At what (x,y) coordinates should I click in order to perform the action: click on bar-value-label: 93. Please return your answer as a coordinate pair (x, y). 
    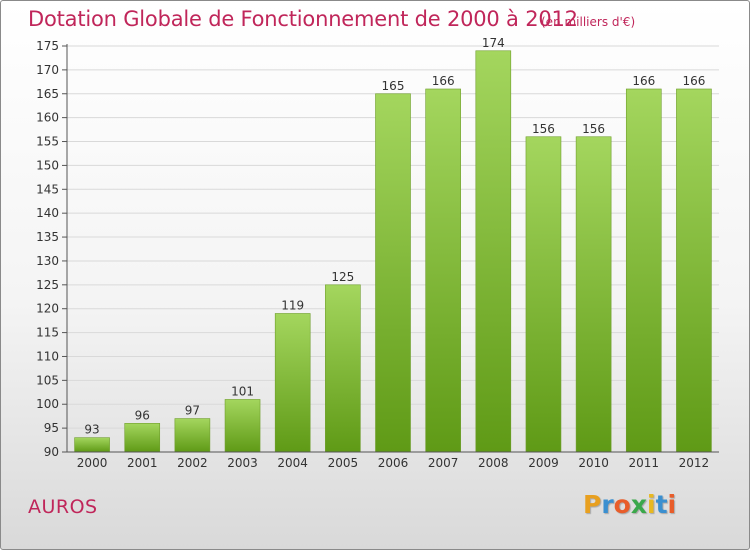
    Looking at the image, I should click on (91, 430).